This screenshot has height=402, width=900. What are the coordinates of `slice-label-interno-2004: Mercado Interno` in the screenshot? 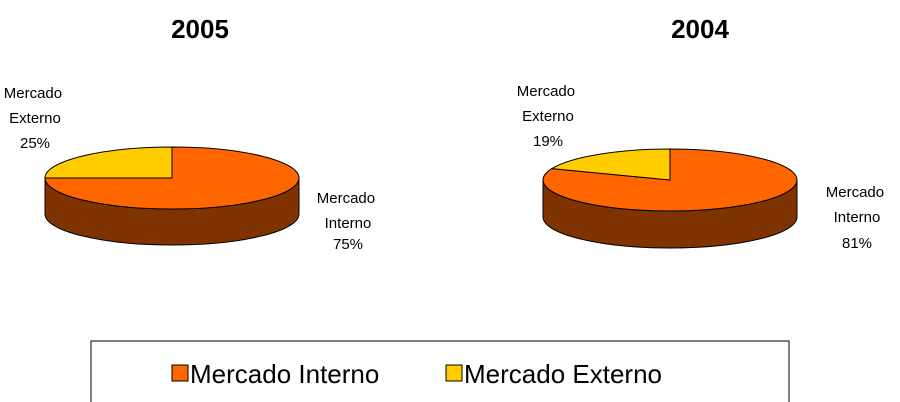 It's located at (857, 205).